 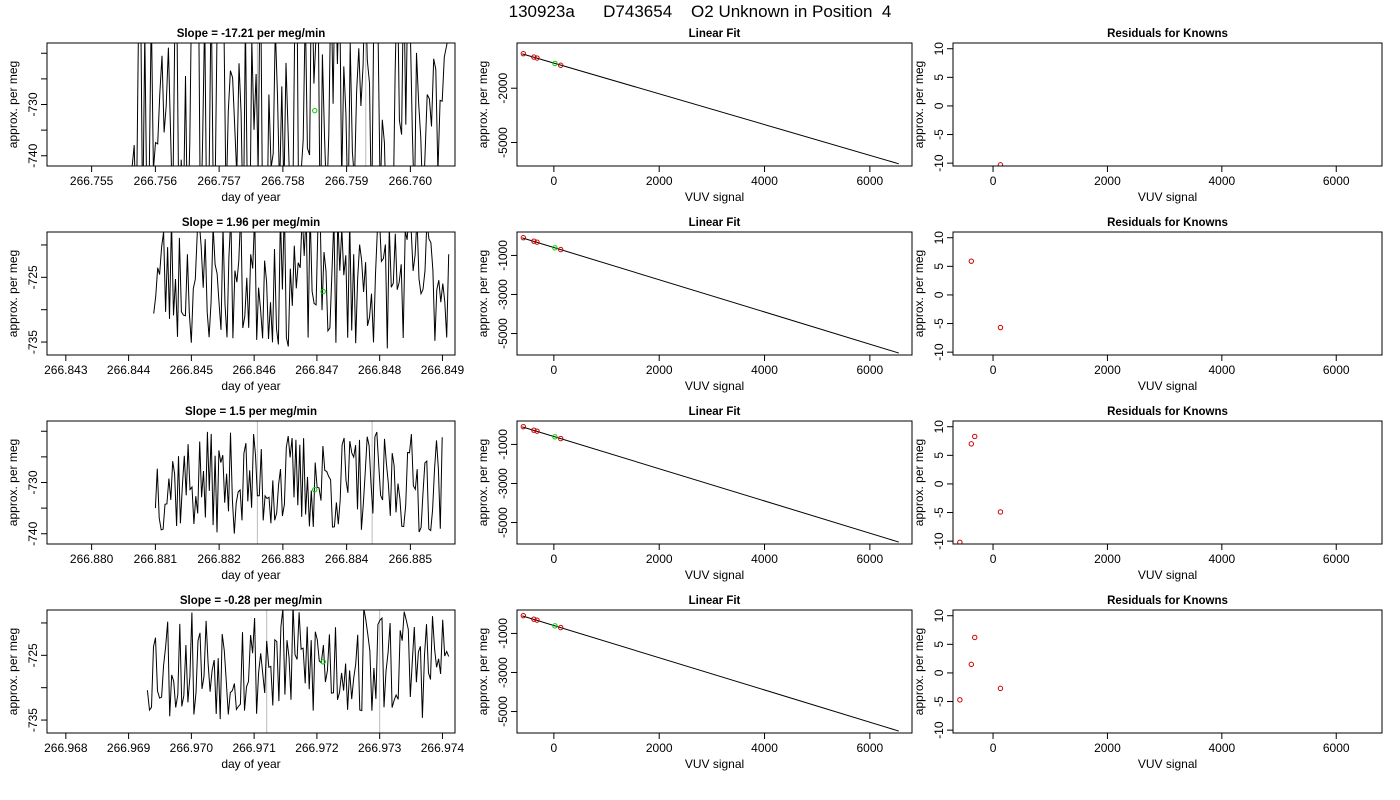 What do you see at coordinates (251, 601) in the screenshot?
I see `panel-title: Slope = -0.28 per meg/min` at bounding box center [251, 601].